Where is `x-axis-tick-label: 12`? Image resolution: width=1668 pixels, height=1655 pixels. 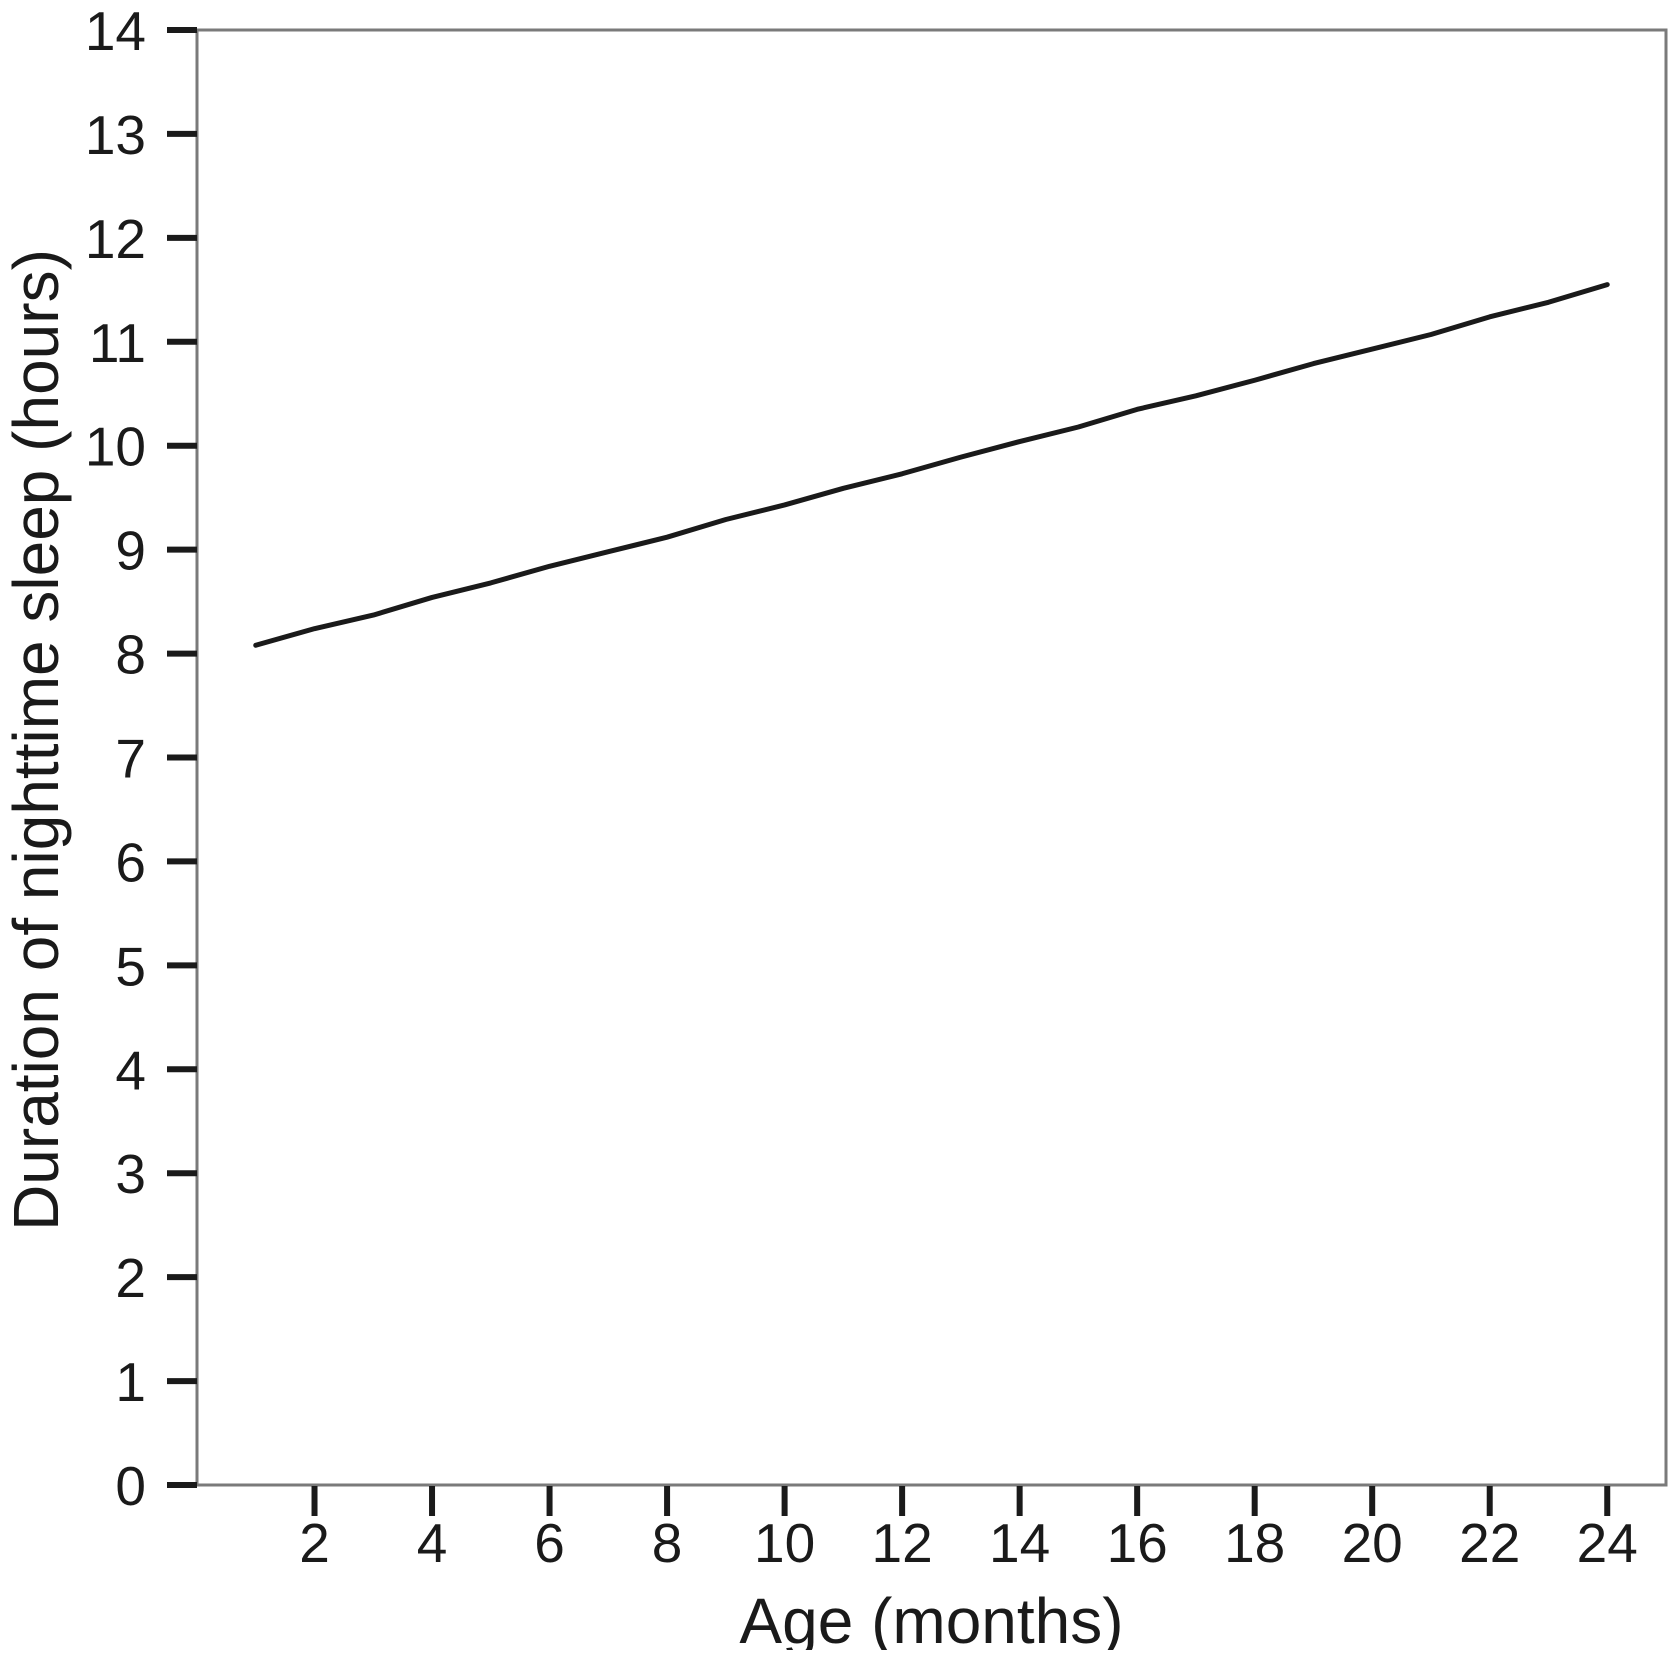
x-axis-tick-label: 12 is located at coordinates (902, 1543).